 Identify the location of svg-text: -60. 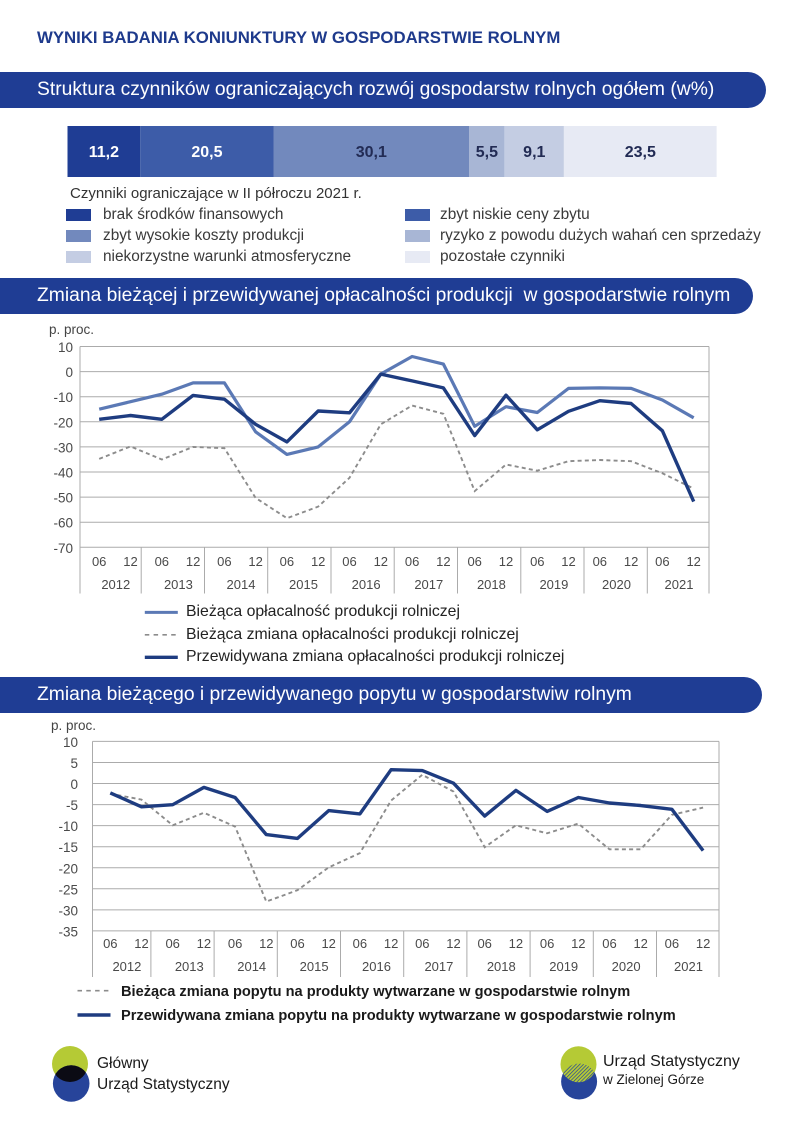
(63, 523).